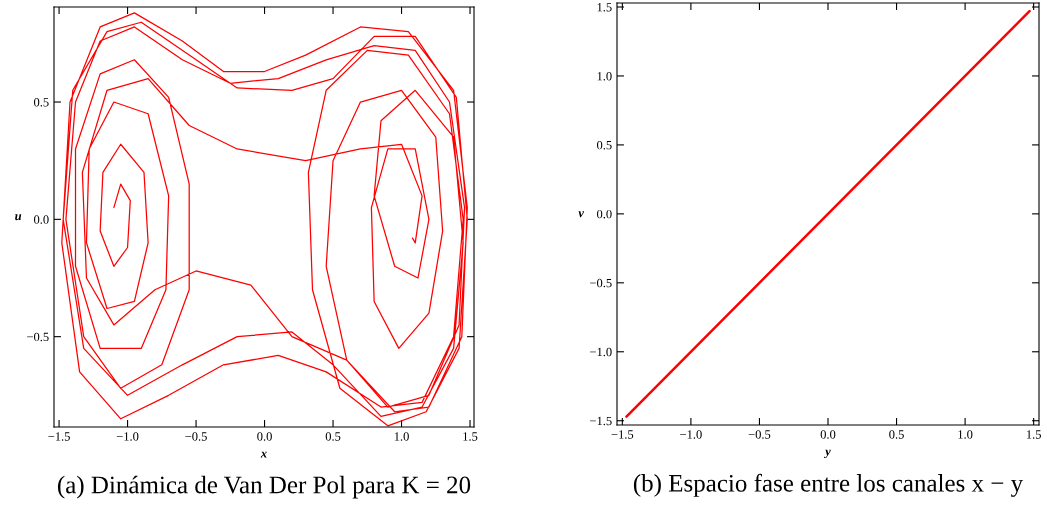 Image resolution: width=1047 pixels, height=514 pixels. What do you see at coordinates (263, 454) in the screenshot?
I see `x-axis-title: x` at bounding box center [263, 454].